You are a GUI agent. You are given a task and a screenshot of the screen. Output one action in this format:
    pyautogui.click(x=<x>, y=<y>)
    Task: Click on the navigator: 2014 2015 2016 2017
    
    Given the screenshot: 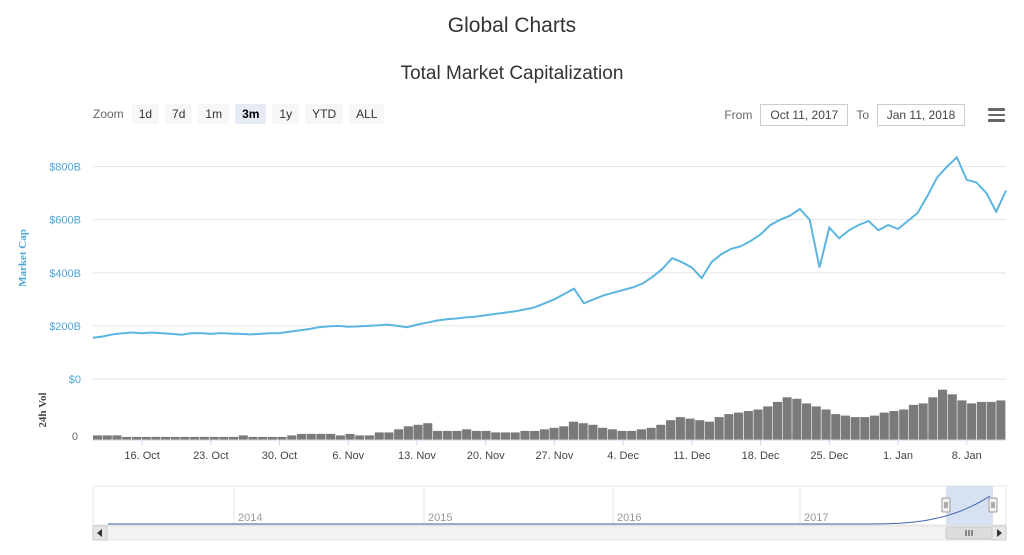 What is the action you would take?
    pyautogui.click(x=549, y=505)
    